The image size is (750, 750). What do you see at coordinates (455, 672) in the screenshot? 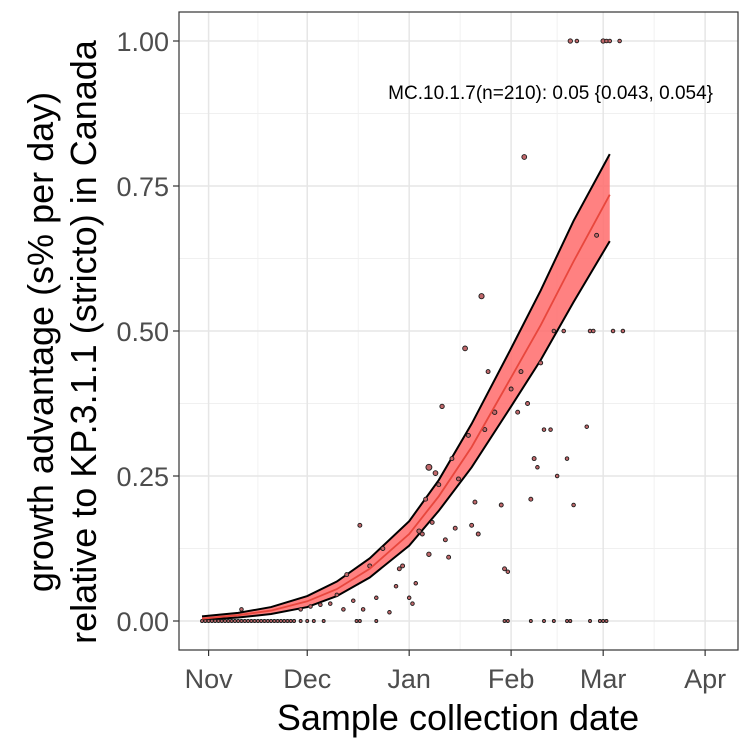
I see `x-axis-ticks: Nov Dec Jan Feb Mar Apr` at bounding box center [455, 672].